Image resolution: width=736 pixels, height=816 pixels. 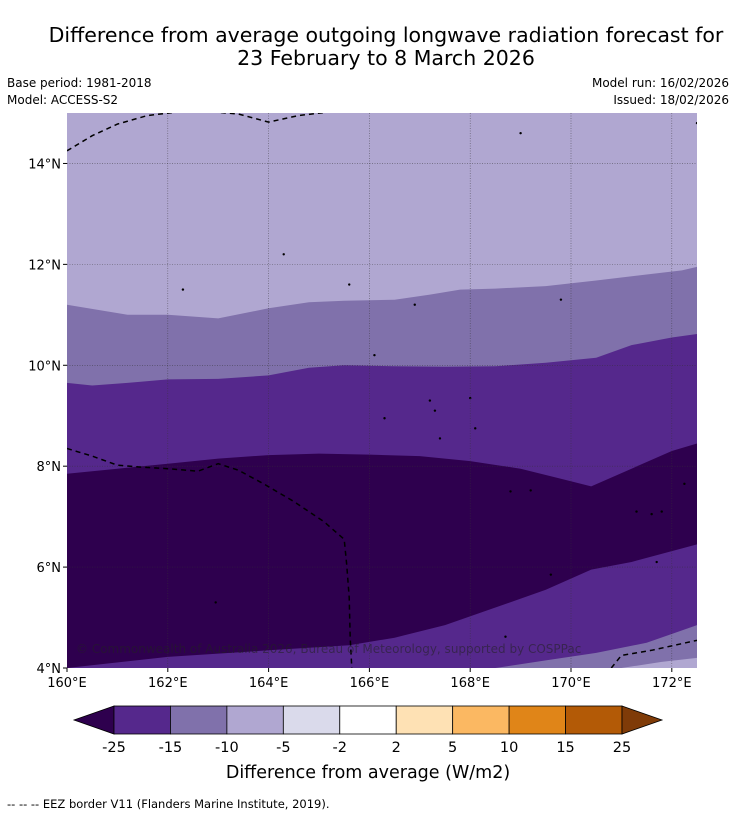 What do you see at coordinates (396, 748) in the screenshot?
I see `colorbar-tick-label: 2` at bounding box center [396, 748].